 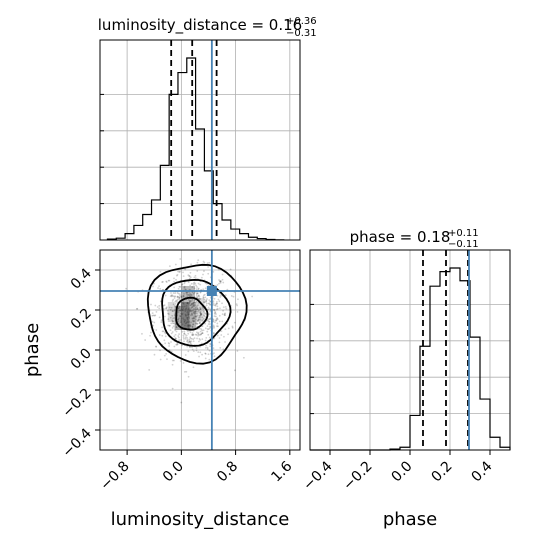 I want to click on luminosity-distance-title: luminosity_distance = 0.16, so click(x=200, y=25).